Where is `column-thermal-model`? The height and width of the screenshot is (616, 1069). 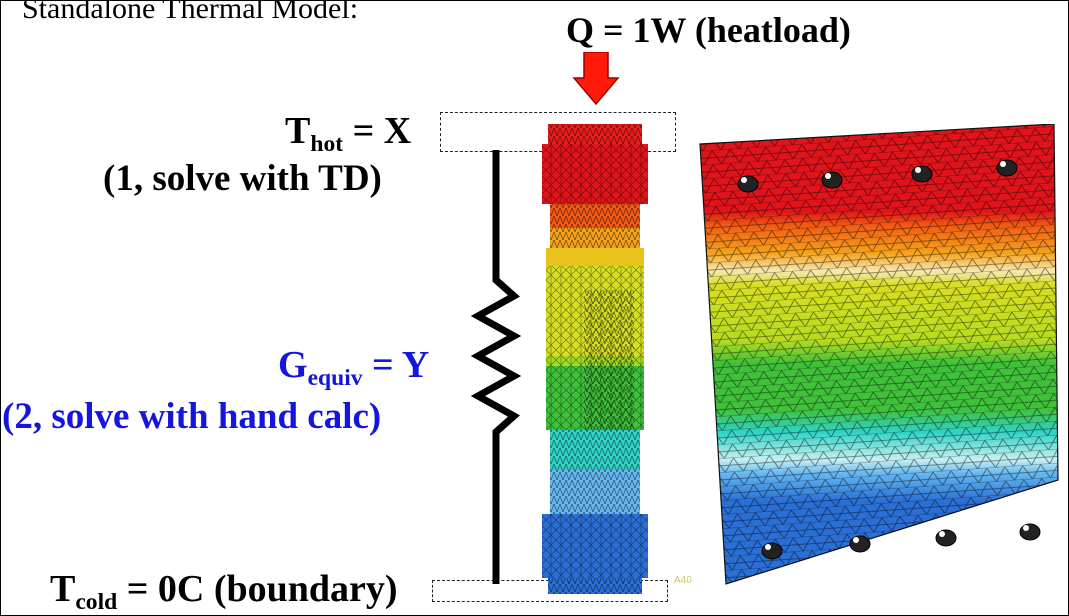
column-thermal-model is located at coordinates (595, 359).